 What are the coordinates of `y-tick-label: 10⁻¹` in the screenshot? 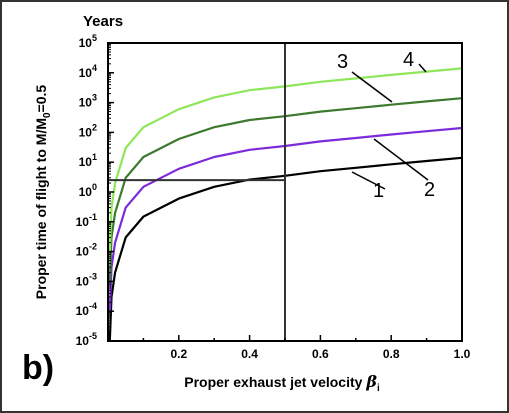 It's located at (86, 220).